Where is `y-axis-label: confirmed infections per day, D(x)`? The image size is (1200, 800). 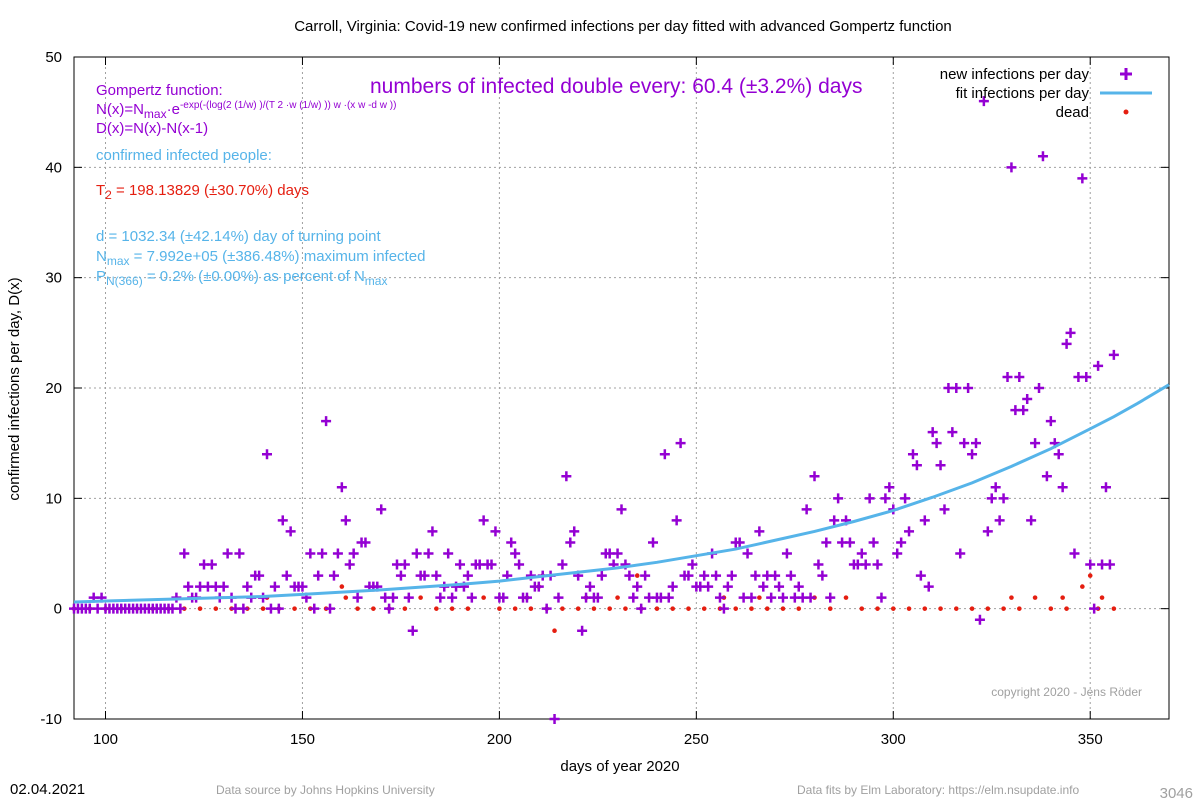 y-axis-label: confirmed infections per day, D(x) is located at coordinates (14, 388).